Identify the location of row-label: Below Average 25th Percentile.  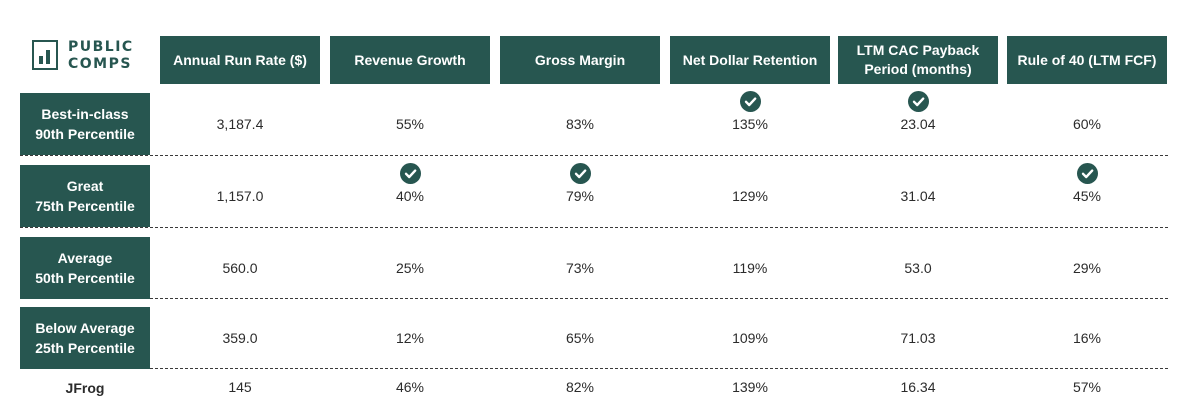
(85, 338).